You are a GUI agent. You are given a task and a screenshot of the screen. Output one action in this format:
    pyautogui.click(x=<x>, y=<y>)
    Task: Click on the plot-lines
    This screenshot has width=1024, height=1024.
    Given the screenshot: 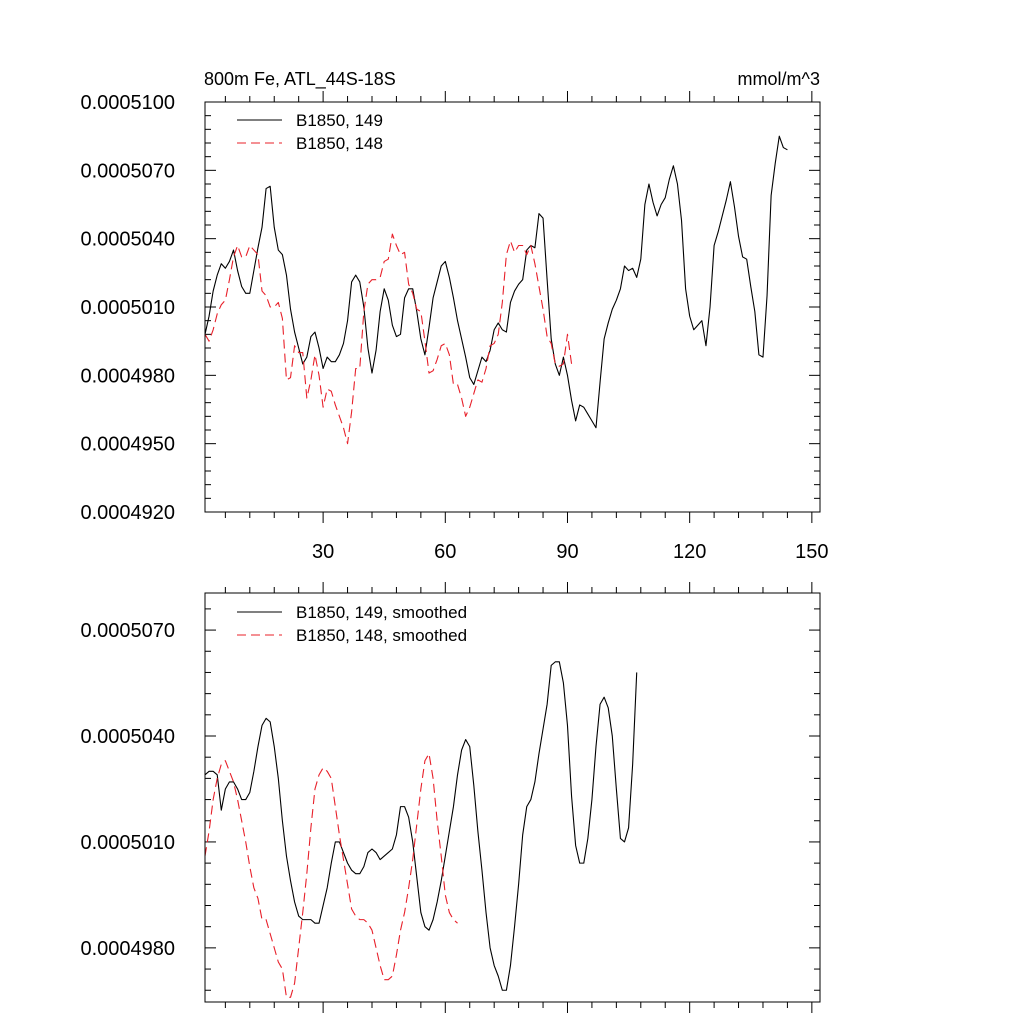 What is the action you would take?
    pyautogui.click(x=421, y=829)
    